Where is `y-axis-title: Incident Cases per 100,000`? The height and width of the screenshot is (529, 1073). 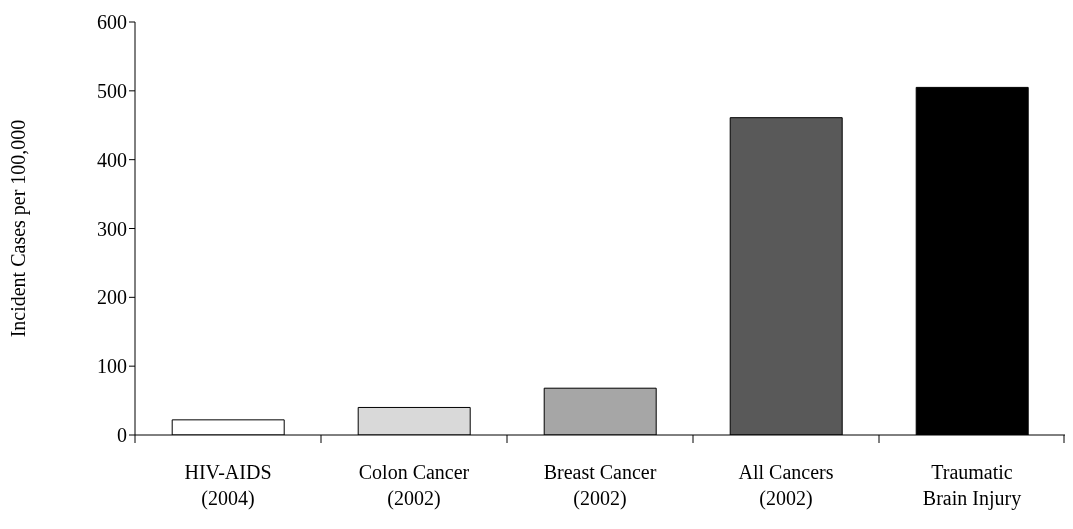 y-axis-title: Incident Cases per 100,000 is located at coordinates (19, 228).